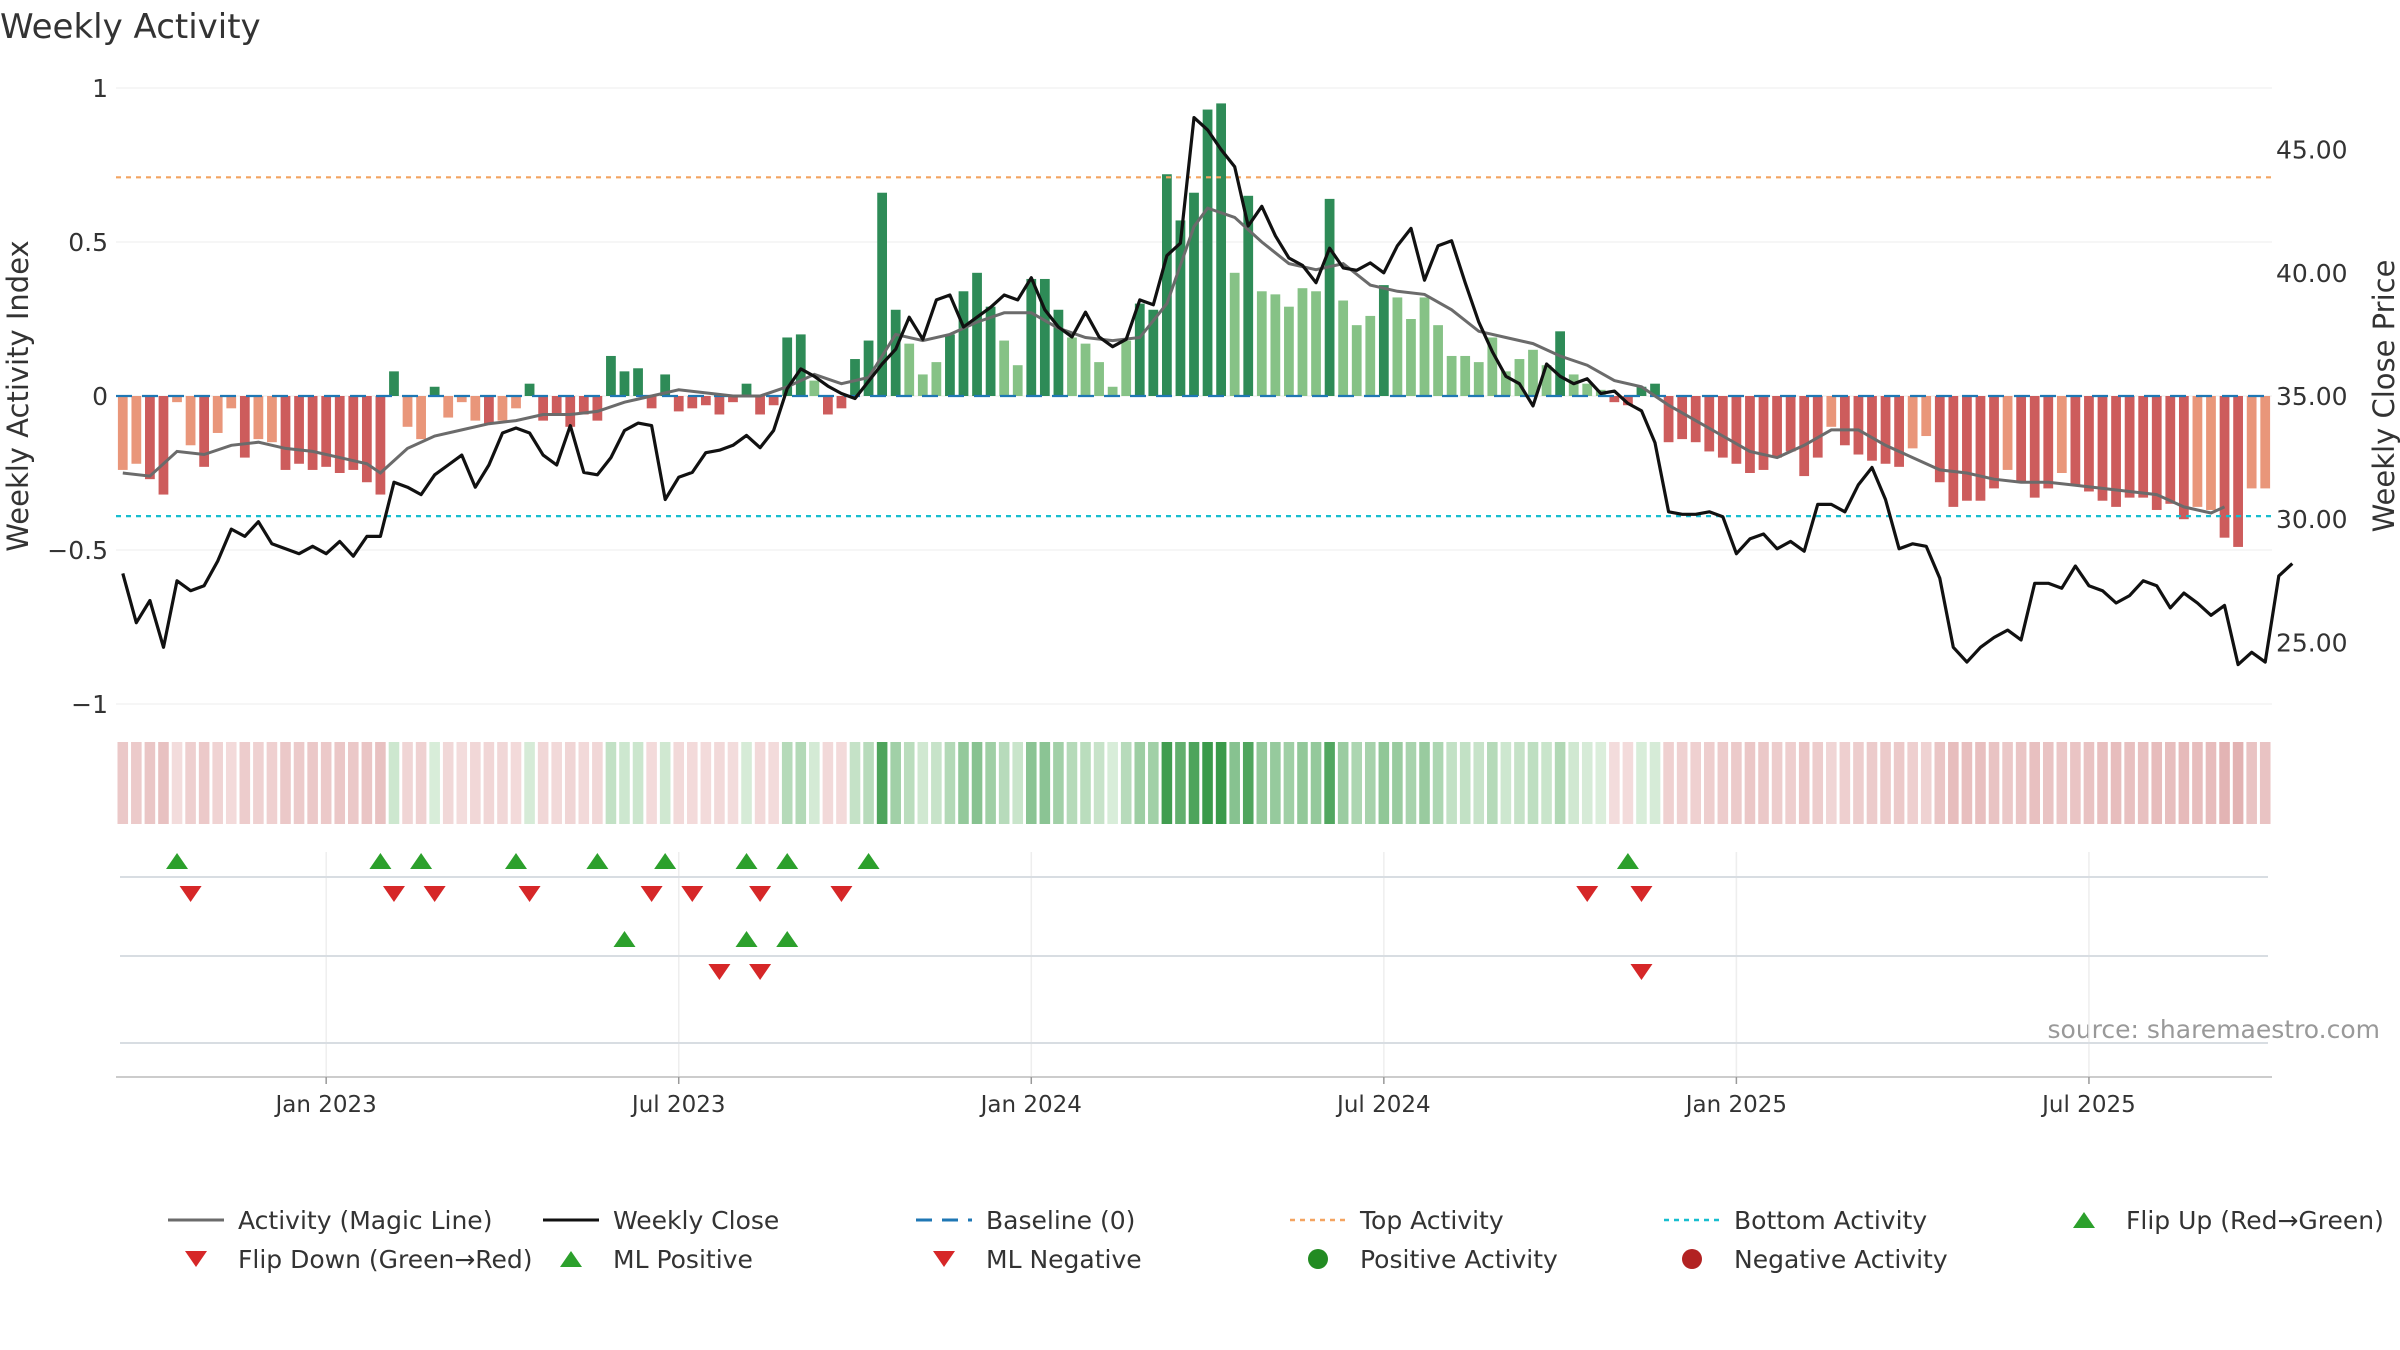  I want to click on x-tick-label: Jul 2025, so click(2088, 1105).